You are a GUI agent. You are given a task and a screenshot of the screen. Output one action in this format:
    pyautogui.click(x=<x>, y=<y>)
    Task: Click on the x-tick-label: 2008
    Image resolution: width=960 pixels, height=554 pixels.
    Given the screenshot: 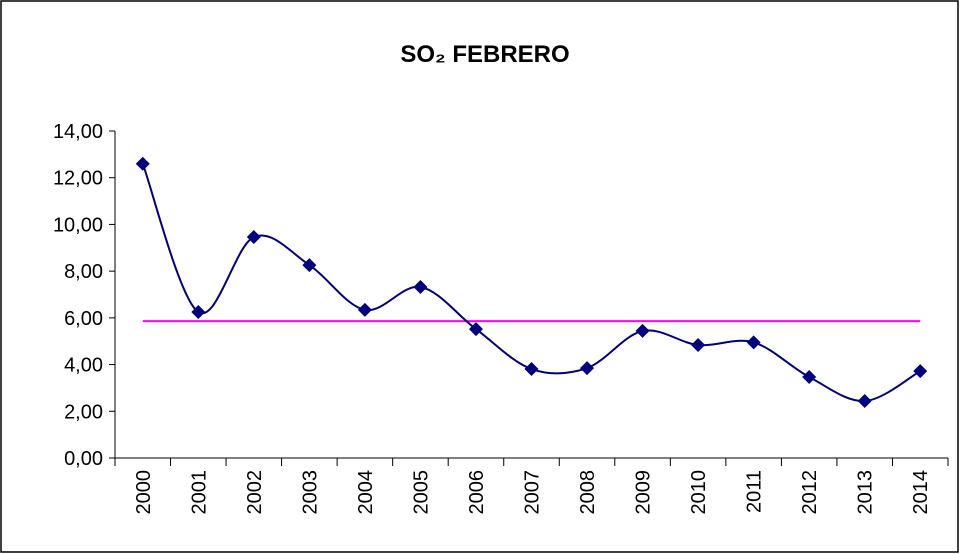 What is the action you would take?
    pyautogui.click(x=588, y=492)
    